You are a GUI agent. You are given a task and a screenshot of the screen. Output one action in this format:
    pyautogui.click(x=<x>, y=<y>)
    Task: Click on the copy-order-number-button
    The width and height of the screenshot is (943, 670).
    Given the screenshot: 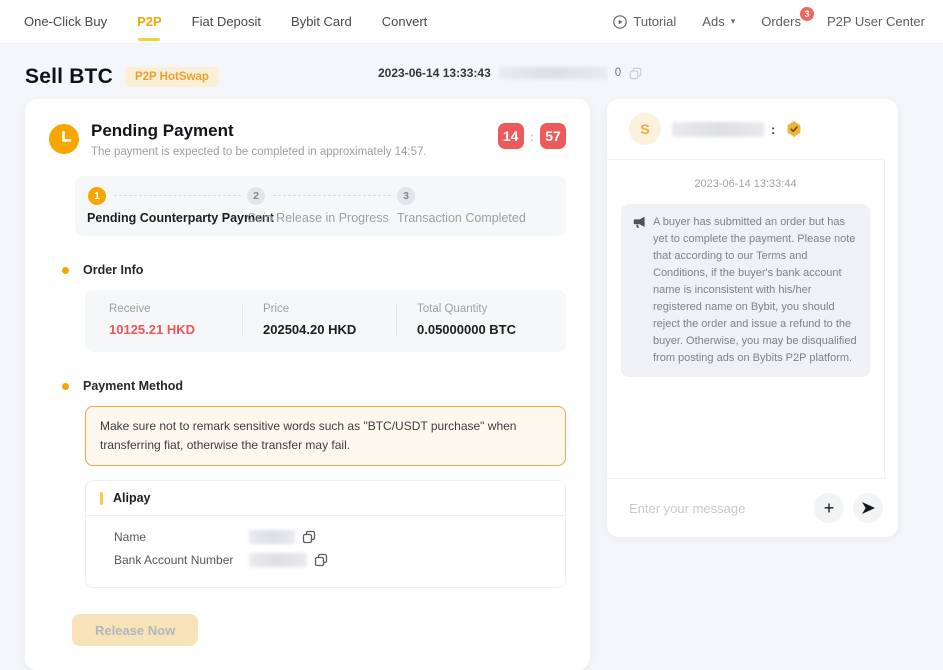 What is the action you would take?
    pyautogui.click(x=635, y=73)
    